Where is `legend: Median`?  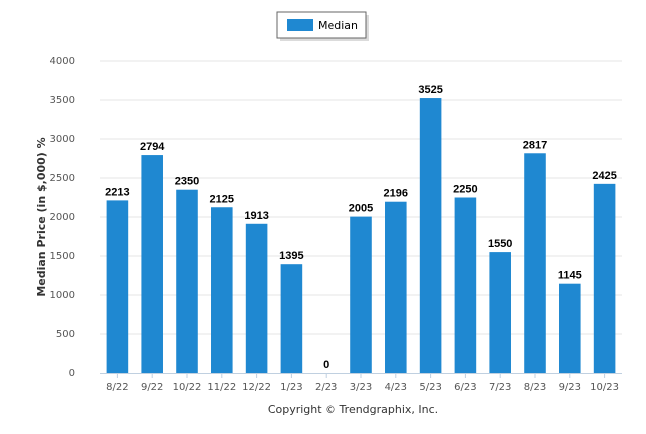 legend: Median is located at coordinates (322, 26).